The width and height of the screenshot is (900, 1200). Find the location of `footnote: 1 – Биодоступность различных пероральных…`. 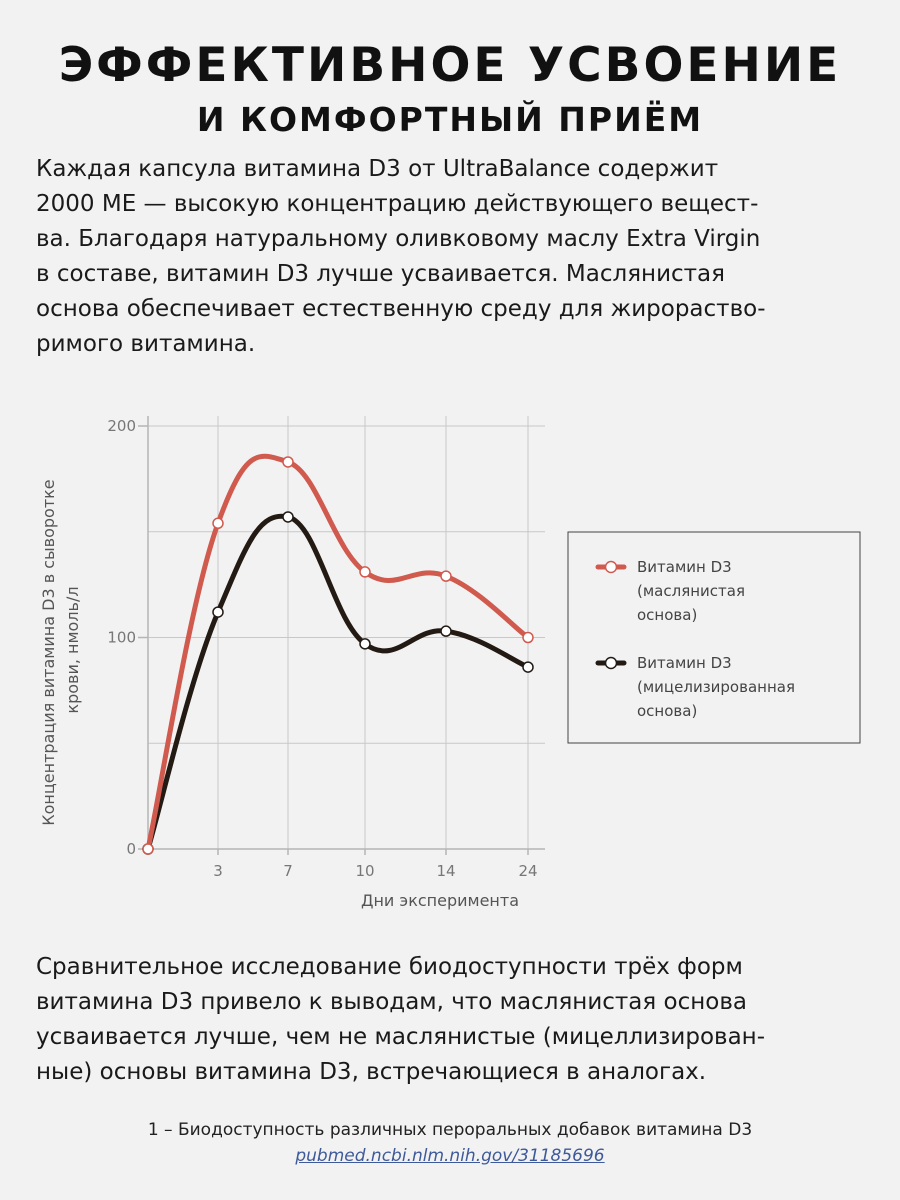

footnote: 1 – Биодоступность различных пероральных… is located at coordinates (450, 1143).